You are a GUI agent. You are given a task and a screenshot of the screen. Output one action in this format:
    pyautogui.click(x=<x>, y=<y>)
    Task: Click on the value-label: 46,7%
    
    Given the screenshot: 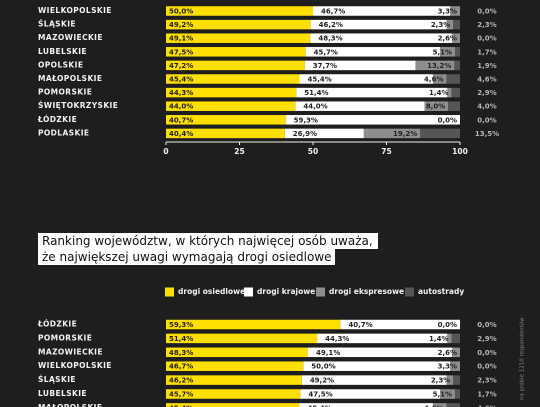 What is the action you would take?
    pyautogui.click(x=333, y=12)
    